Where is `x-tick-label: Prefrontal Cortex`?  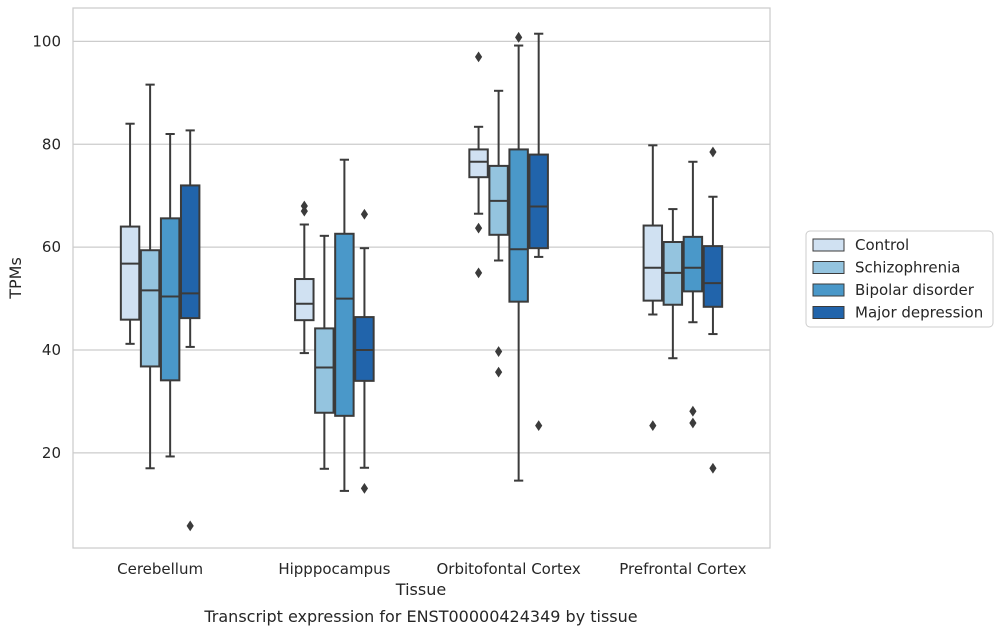 x-tick-label: Prefrontal Cortex is located at coordinates (682, 569).